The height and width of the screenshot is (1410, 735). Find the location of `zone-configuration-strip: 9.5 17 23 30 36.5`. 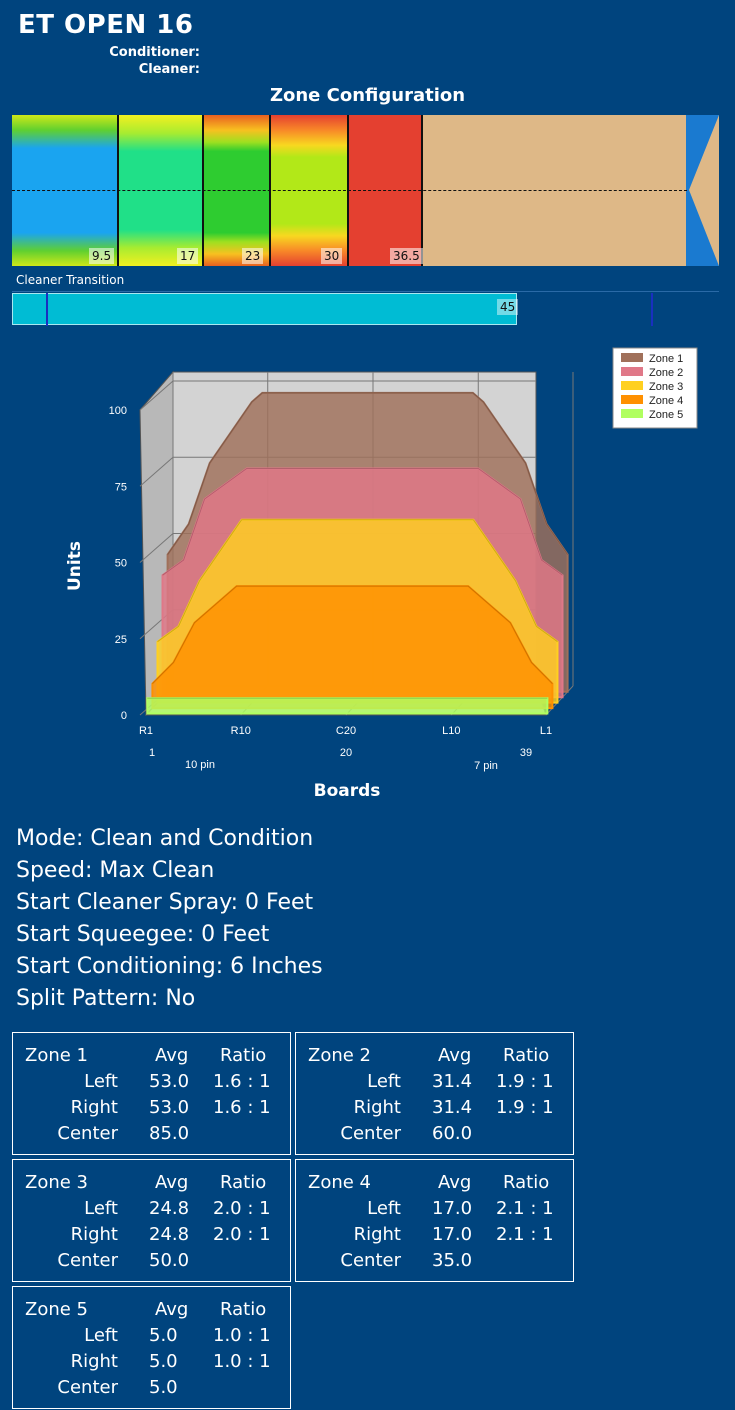

zone-configuration-strip: 9.5 17 23 30 36.5 is located at coordinates (365, 190).